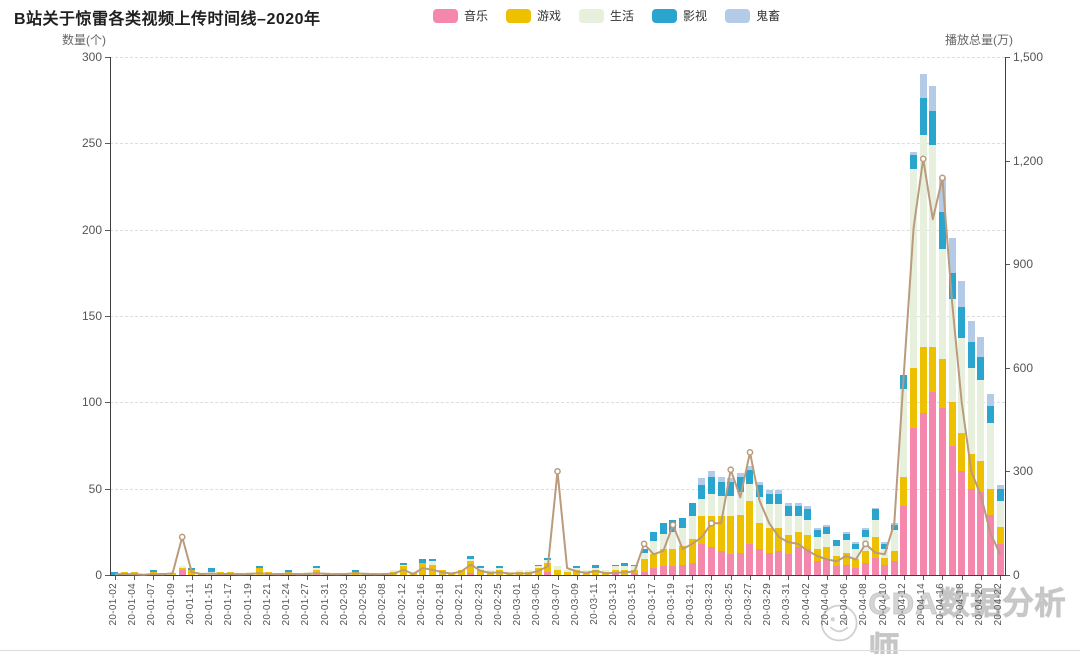 The image size is (1080, 654). I want to click on bar-segment-影视, so click(865, 534).